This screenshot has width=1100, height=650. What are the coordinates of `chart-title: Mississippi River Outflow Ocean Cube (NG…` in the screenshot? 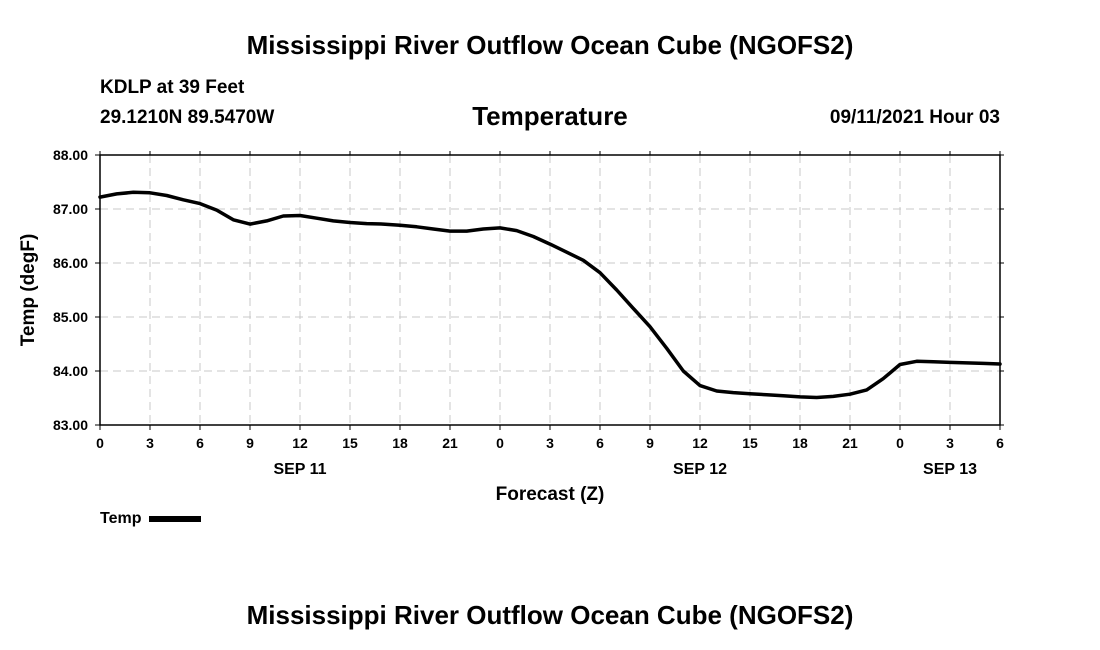 It's located at (550, 45).